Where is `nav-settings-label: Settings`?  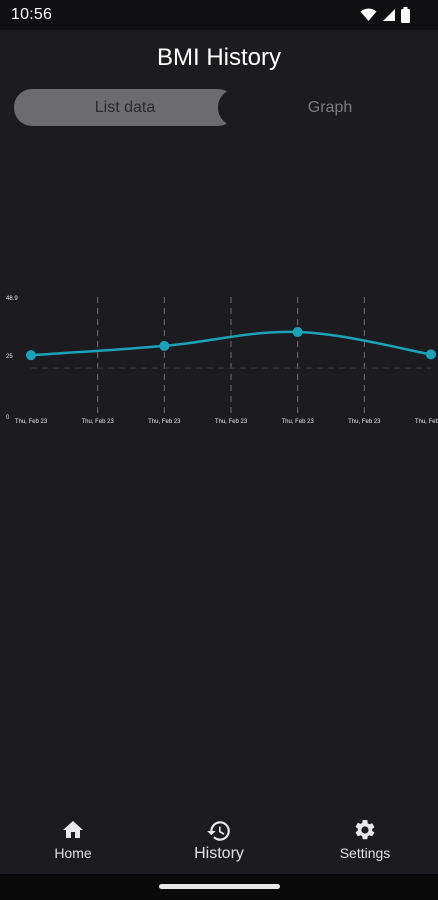
nav-settings-label: Settings is located at coordinates (365, 853).